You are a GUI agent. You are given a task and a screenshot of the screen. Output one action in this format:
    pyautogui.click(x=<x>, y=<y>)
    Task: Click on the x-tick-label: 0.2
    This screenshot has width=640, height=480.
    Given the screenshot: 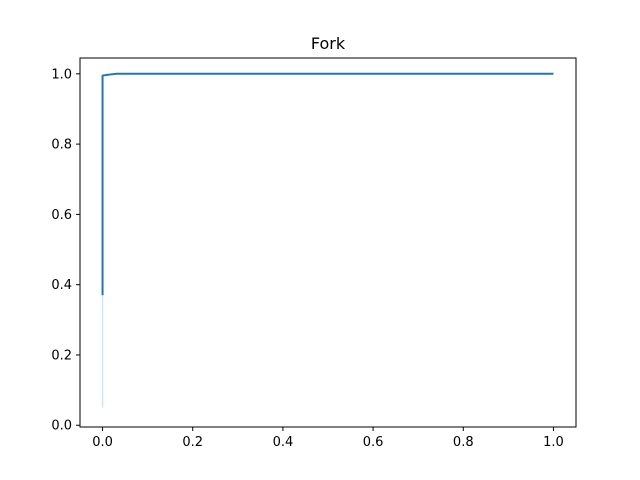 What is the action you would take?
    pyautogui.click(x=192, y=442)
    